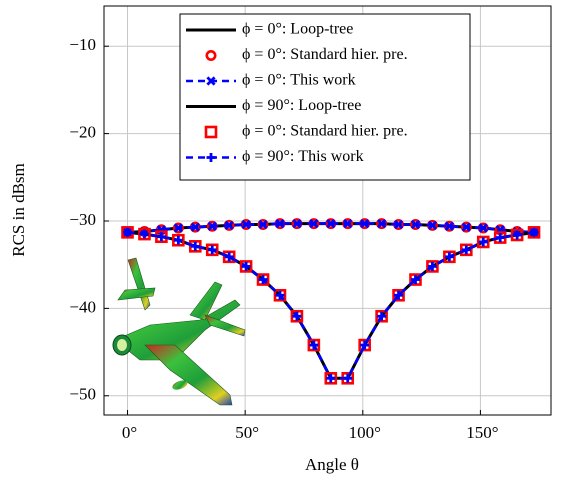 Image resolution: width=565 pixels, height=488 pixels. I want to click on legend-label: ϕ = 90°: Loop-tree, so click(301, 105).